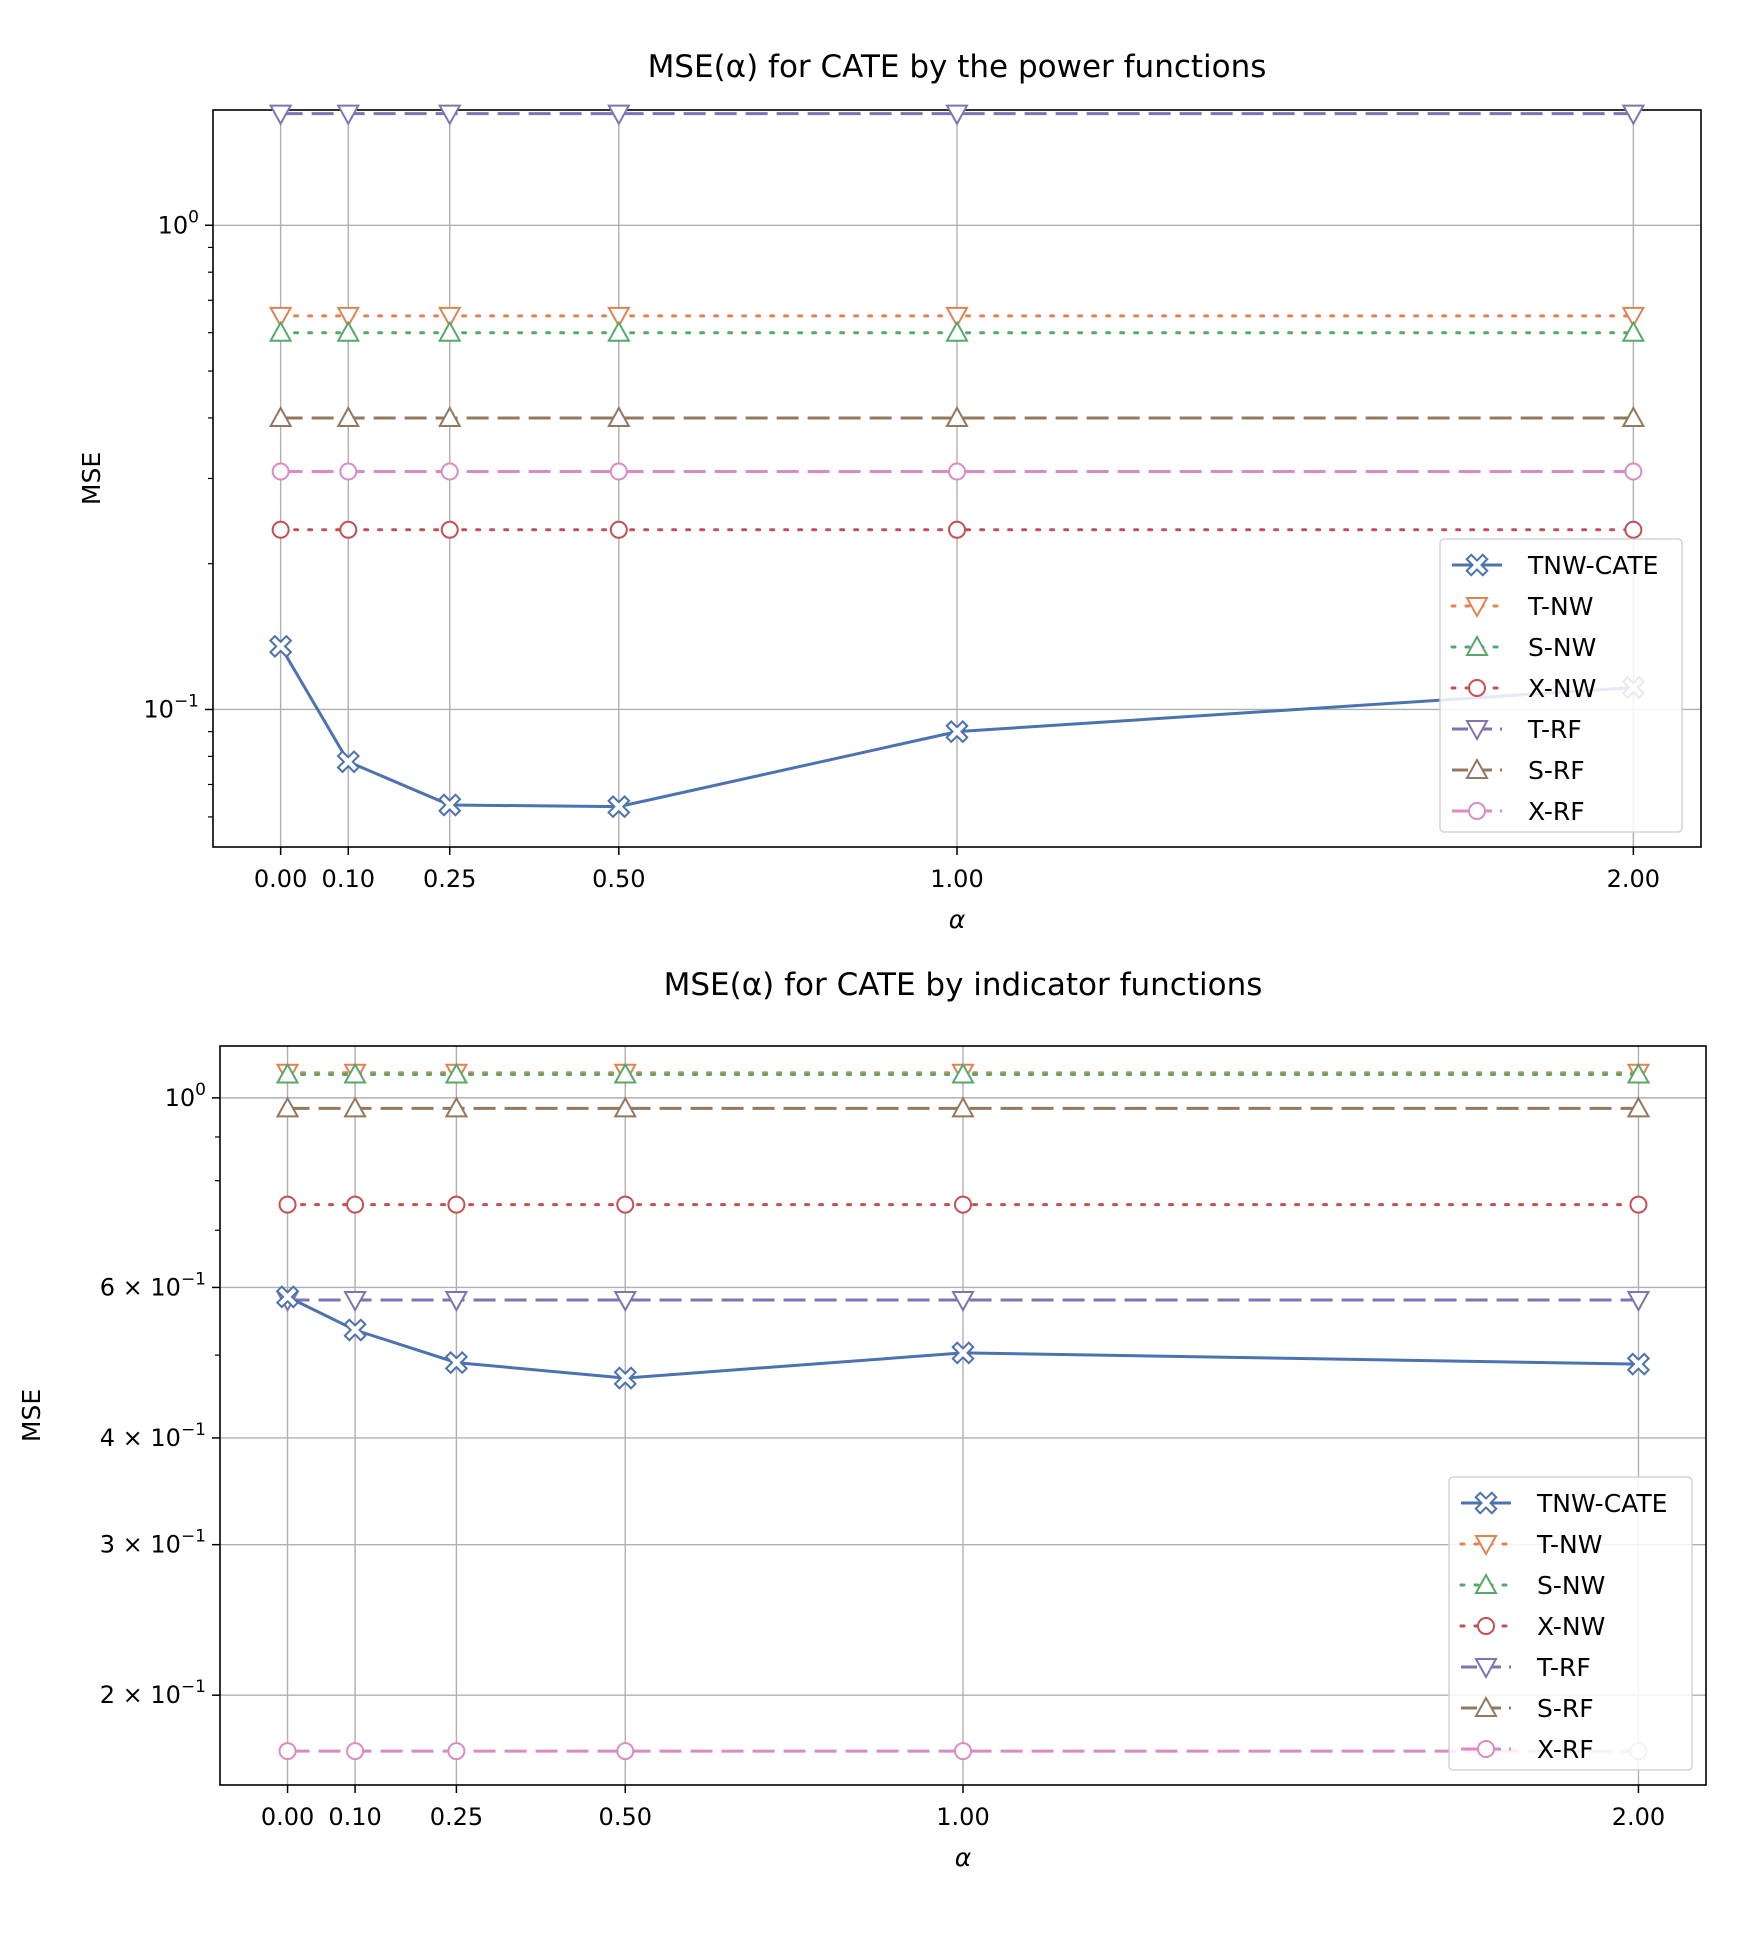  I want to click on chart-title: MSE(α) for CATE by the power functions, so click(957, 67).